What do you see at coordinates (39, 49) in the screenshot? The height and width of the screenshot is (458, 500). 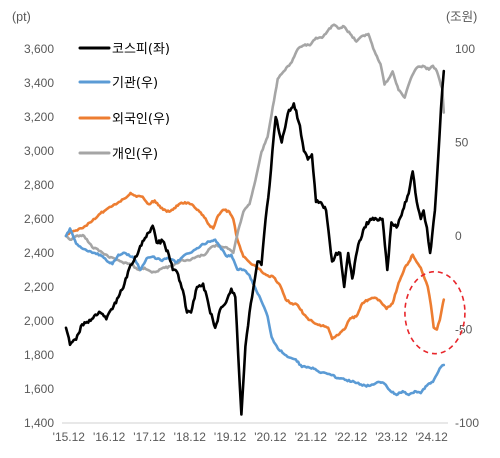 I see `left-tick-label: 3,600` at bounding box center [39, 49].